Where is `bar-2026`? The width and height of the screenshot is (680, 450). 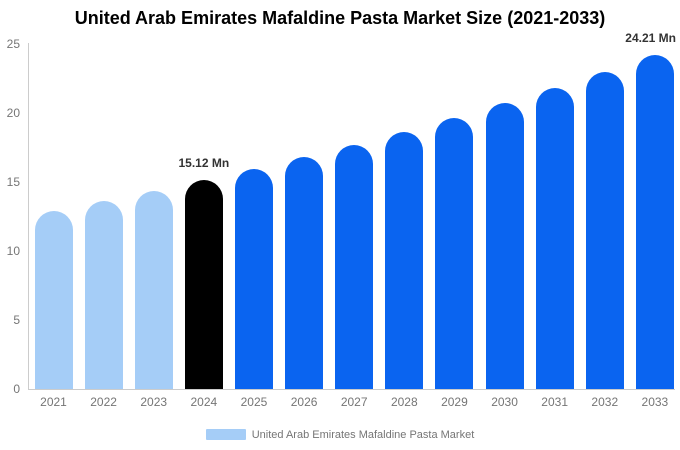 bar-2026 is located at coordinates (304, 273).